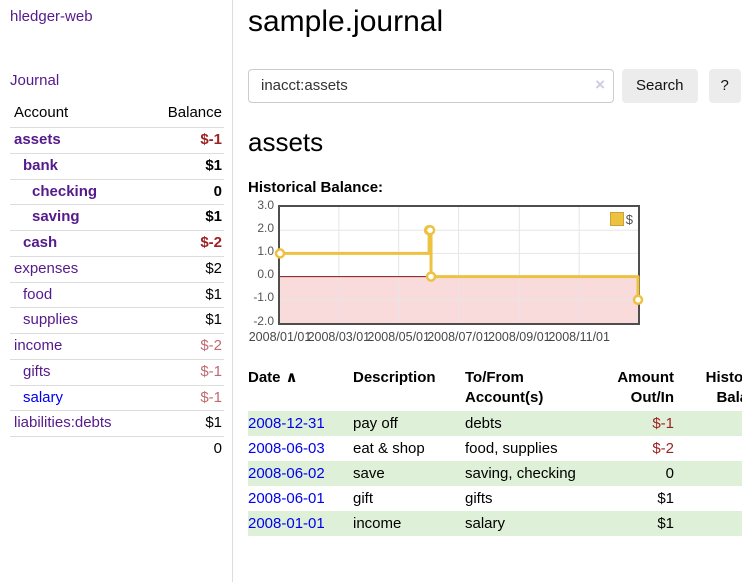 The image size is (742, 582). What do you see at coordinates (645, 387) in the screenshot?
I see `register-header-label: Amount Out/In` at bounding box center [645, 387].